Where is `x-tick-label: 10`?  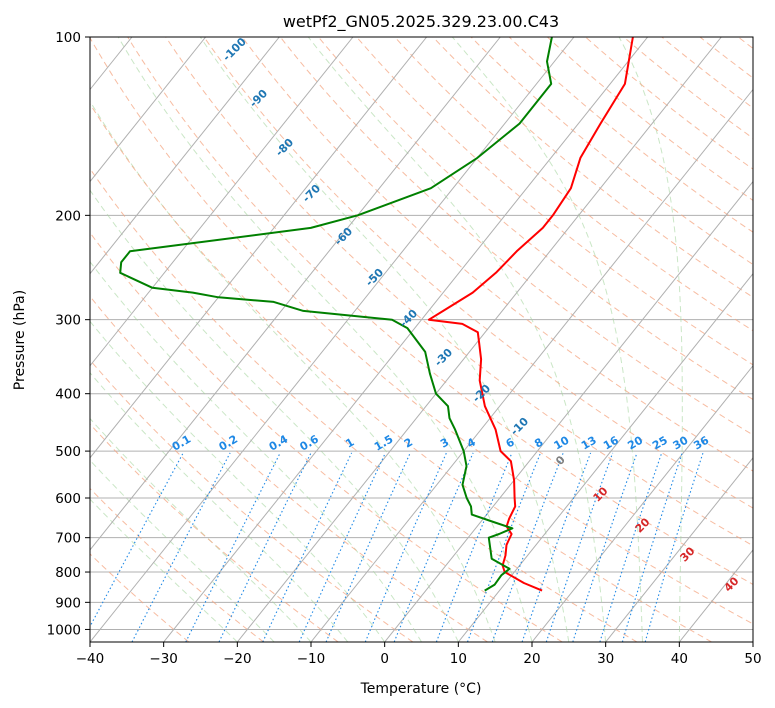
x-tick-label: 10 is located at coordinates (458, 659).